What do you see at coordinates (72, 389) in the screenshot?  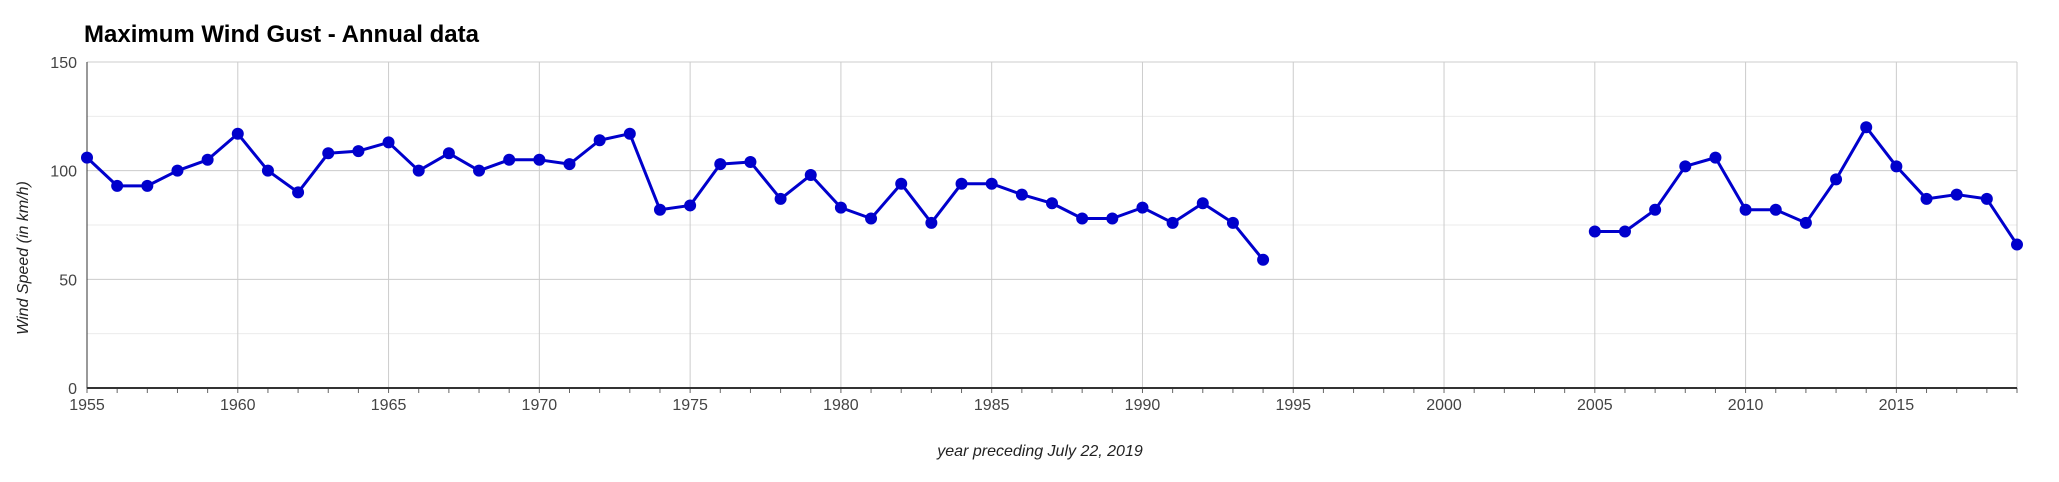 I see `y-tick-label: 0` at bounding box center [72, 389].